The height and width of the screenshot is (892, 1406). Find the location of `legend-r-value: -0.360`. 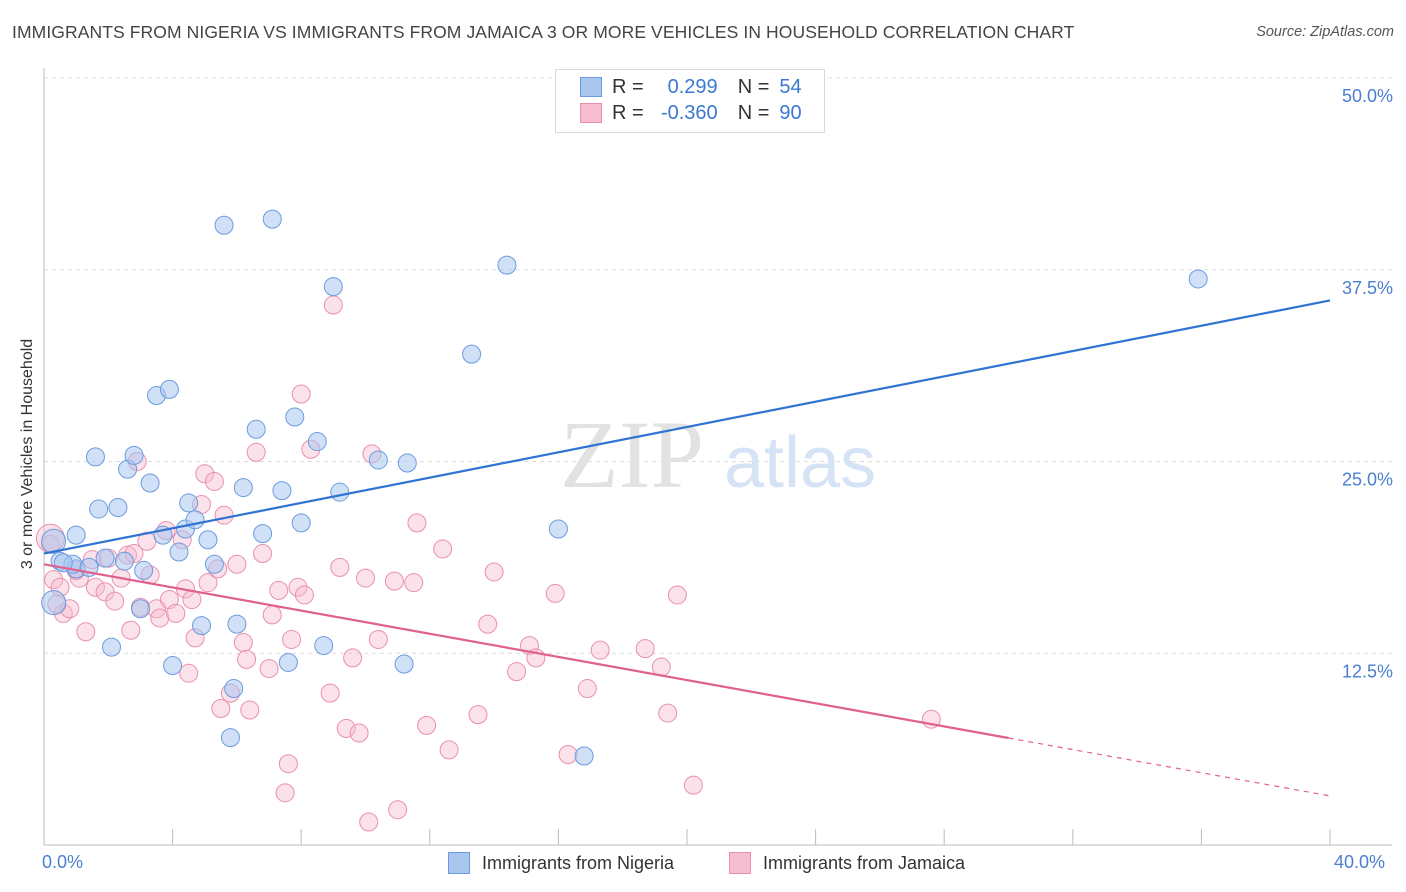

legend-r-value: -0.360 is located at coordinates (689, 112).